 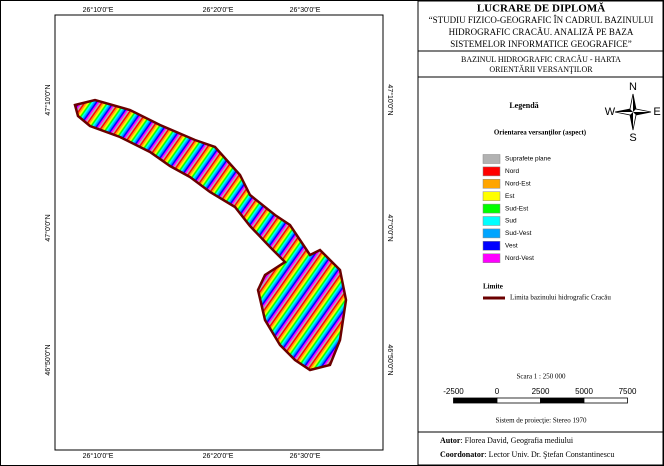 I want to click on scale-tick-label: 7500, so click(x=628, y=391).